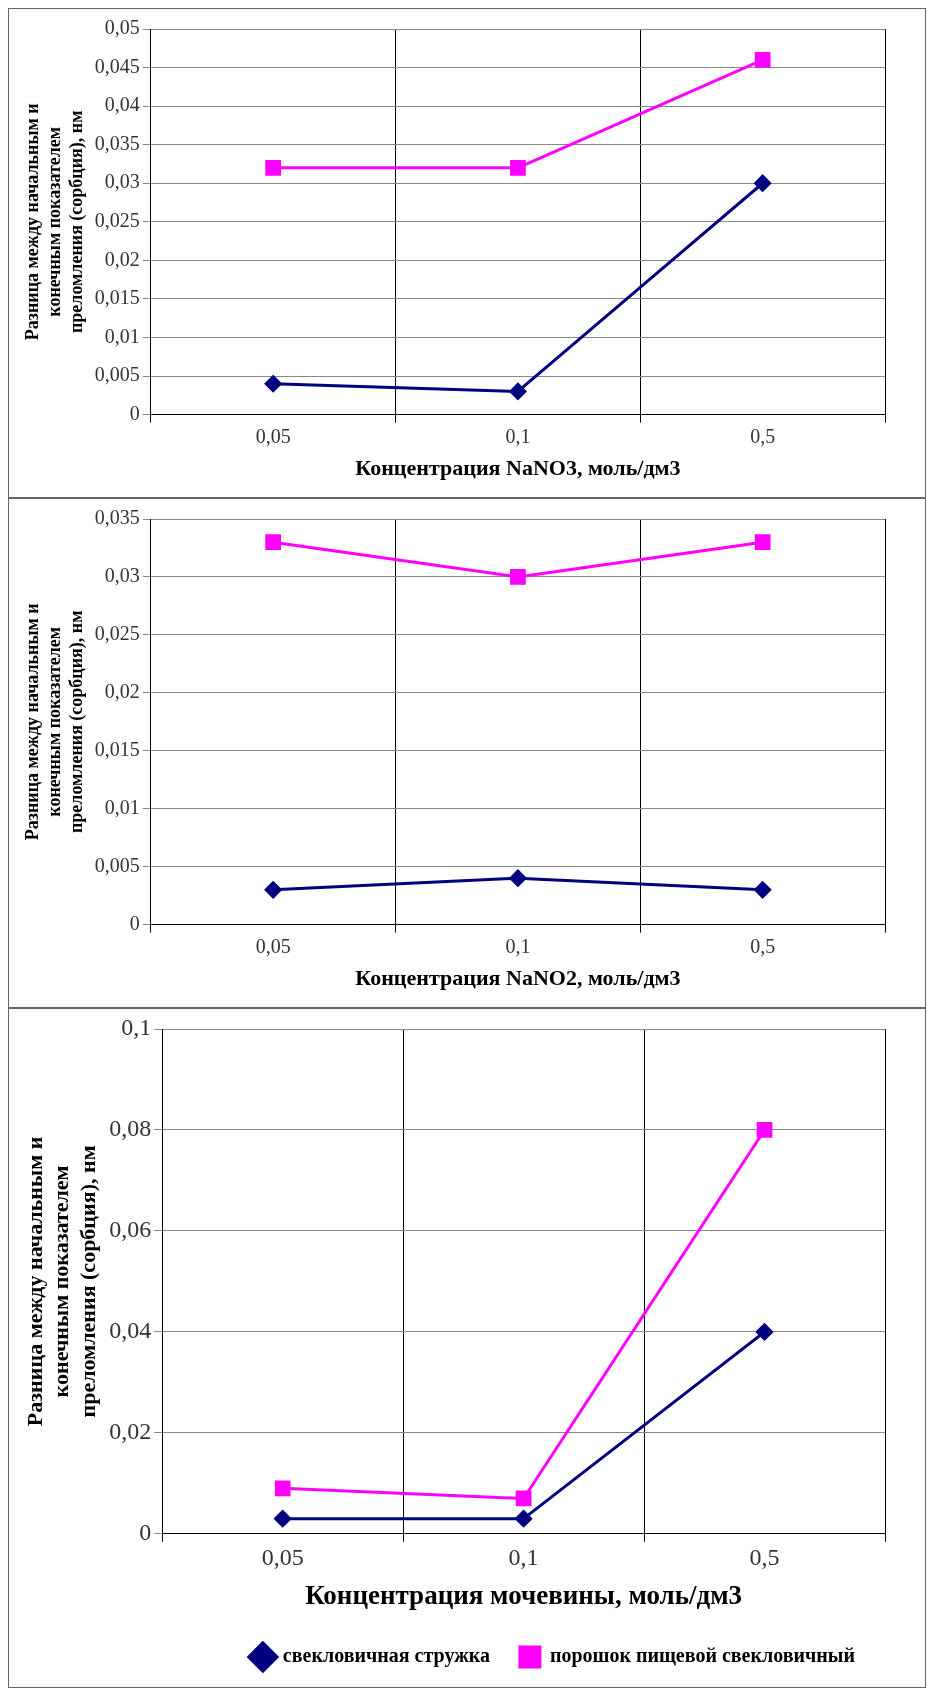 The width and height of the screenshot is (936, 1689). I want to click on x-axis-title: Концентрация NaNO3, моль/дм3, so click(518, 468).